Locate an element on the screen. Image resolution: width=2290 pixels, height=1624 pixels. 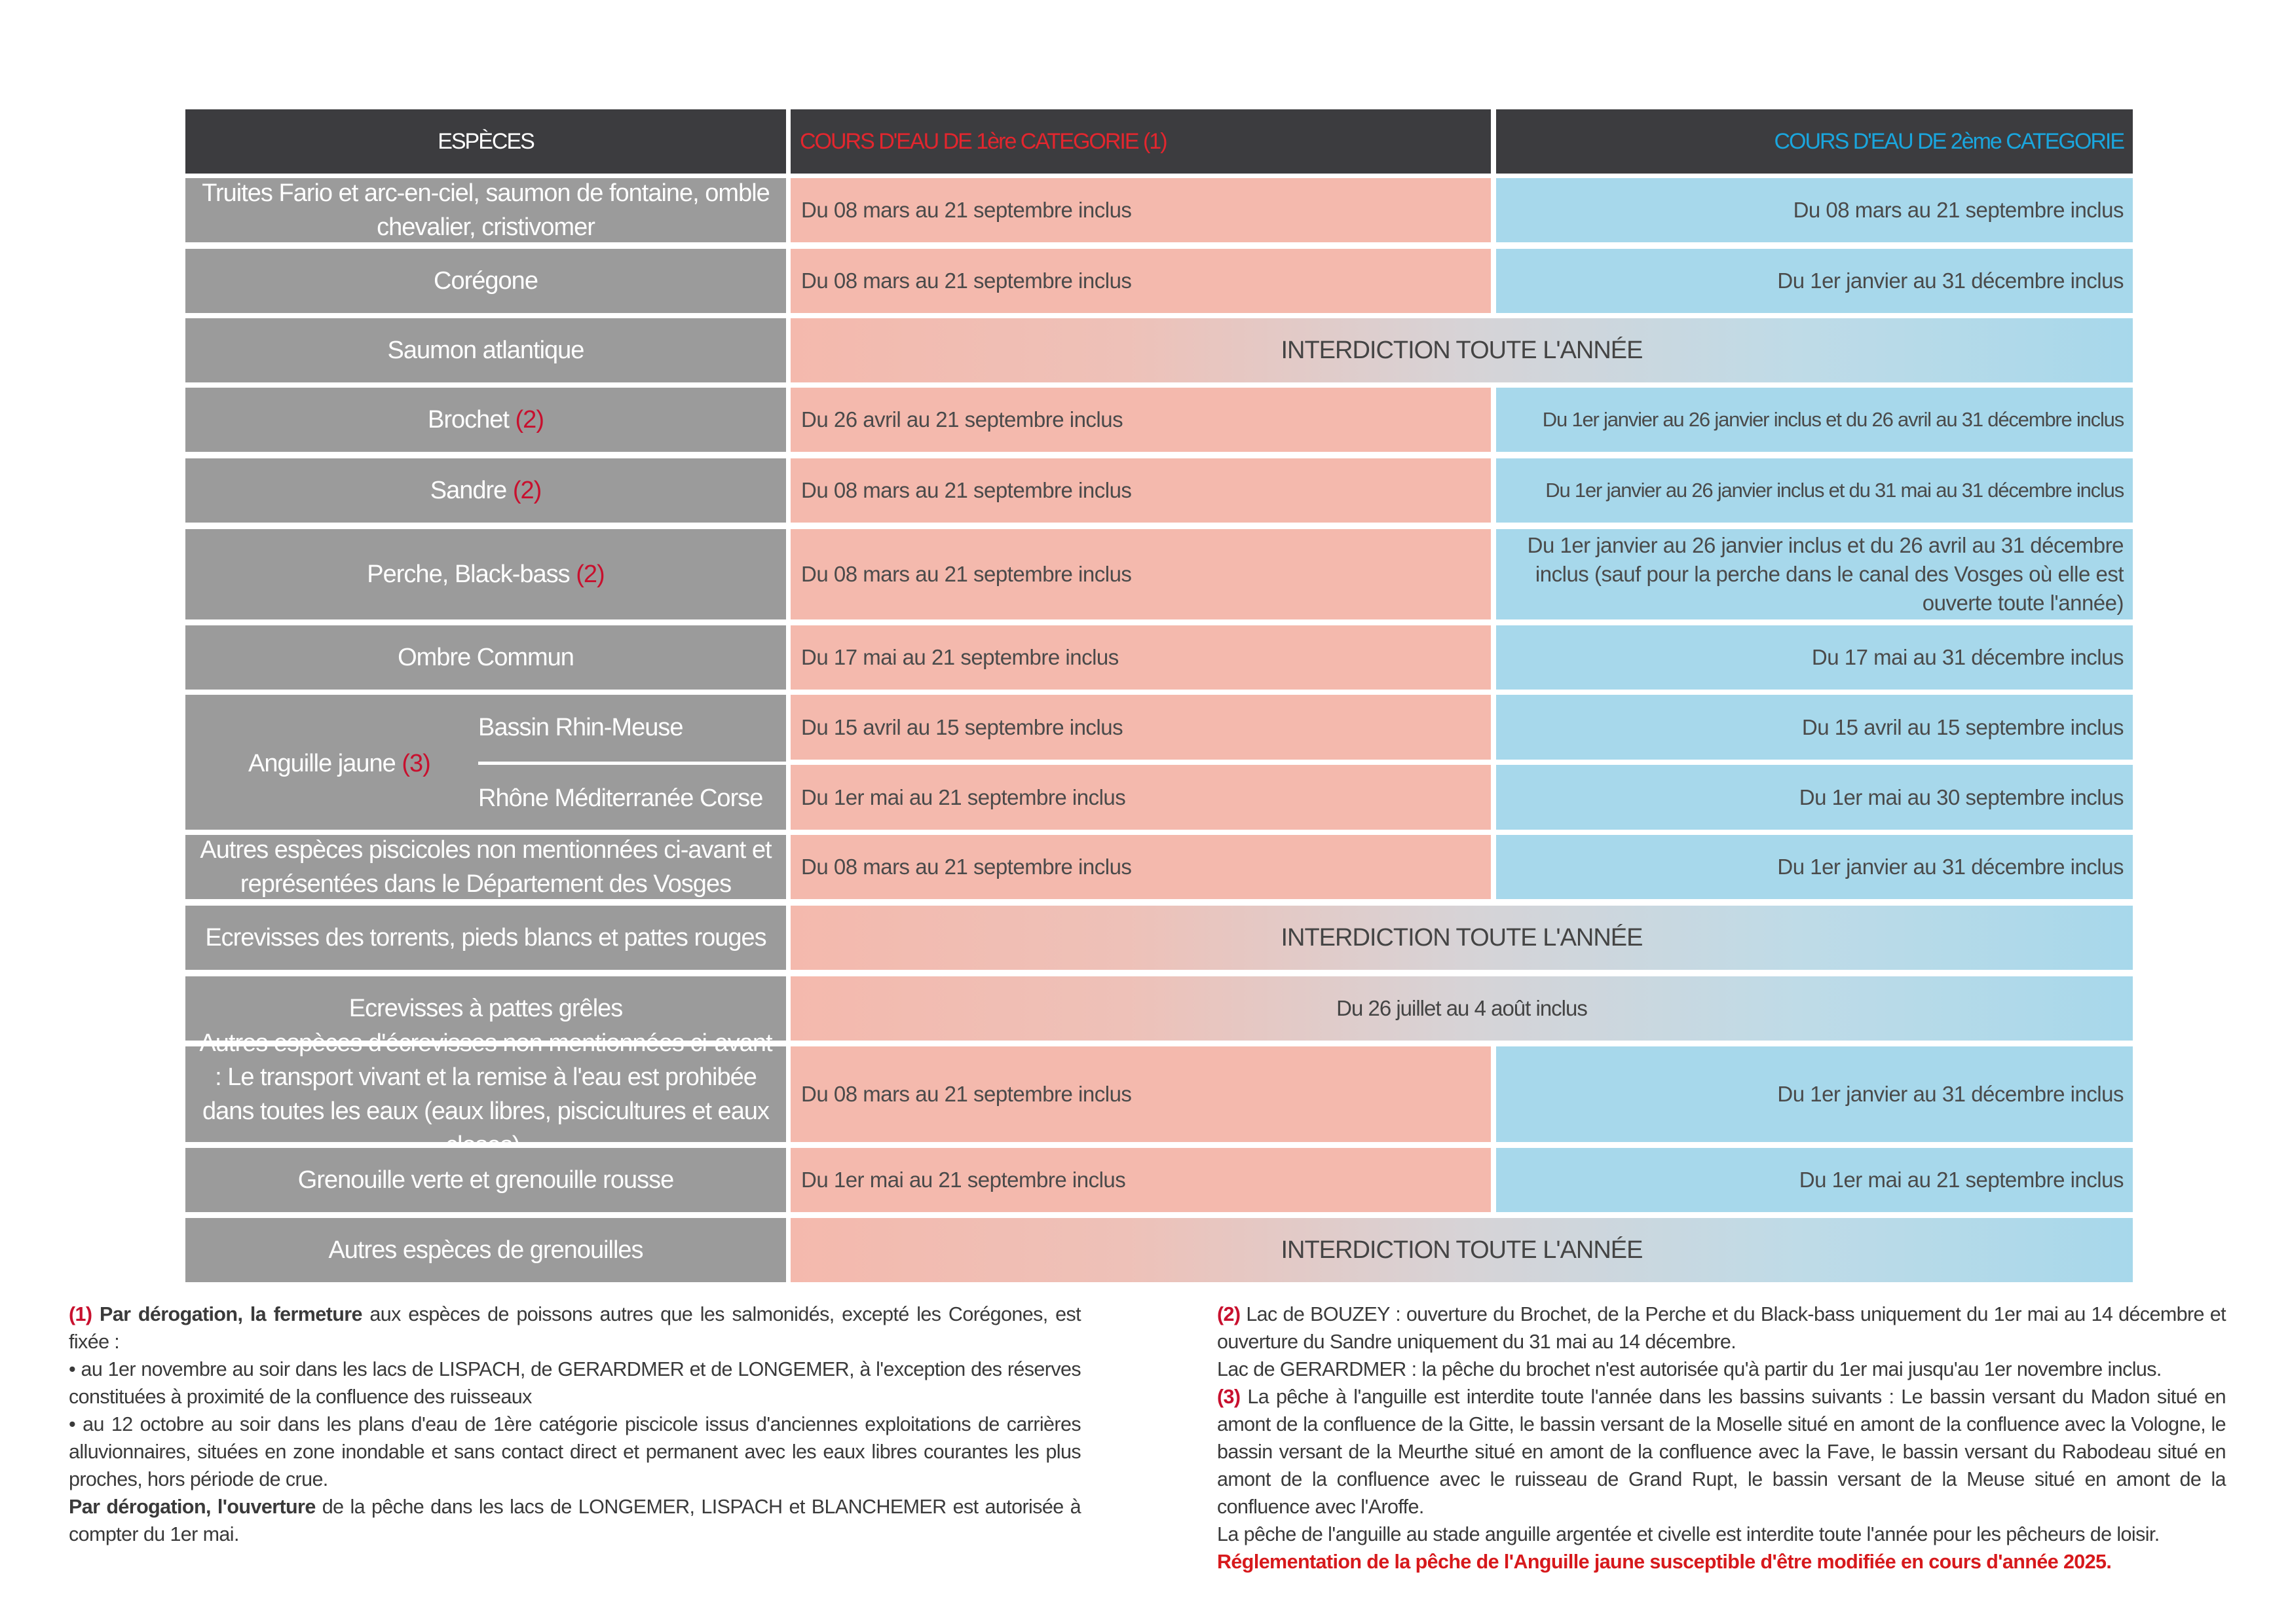
cat2-truites: Du 08 mars au 21 septembre inclus is located at coordinates (1815, 210).